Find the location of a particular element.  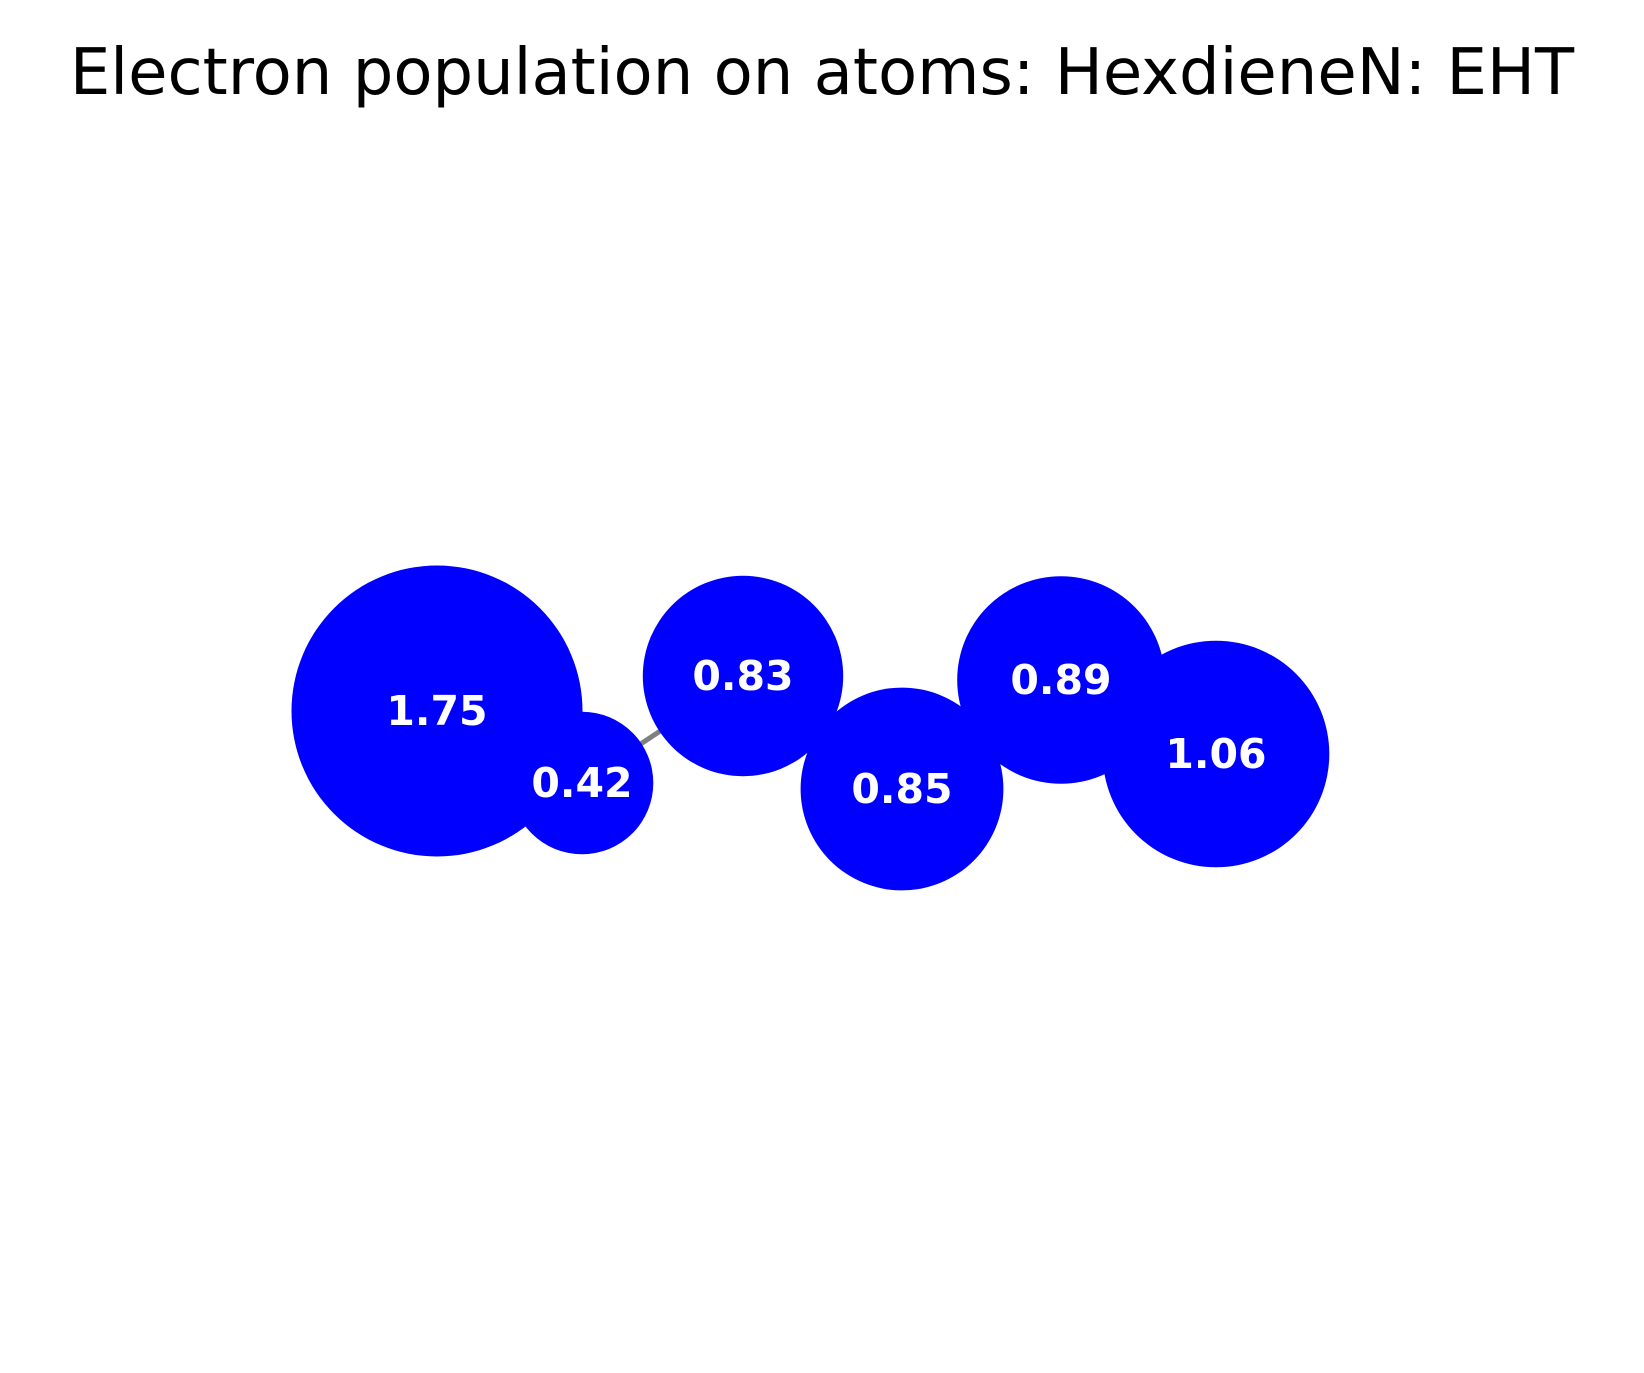

atom-population-label-2: 0.42 is located at coordinates (581, 783).